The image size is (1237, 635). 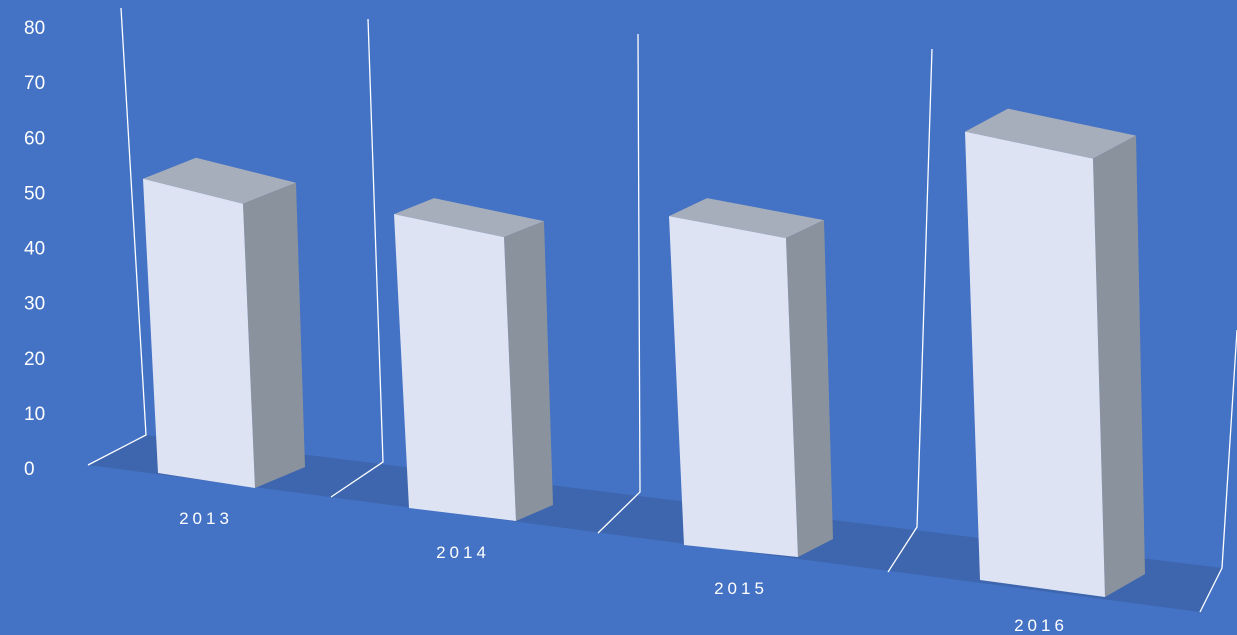 I want to click on bar-2015, so click(x=751, y=377).